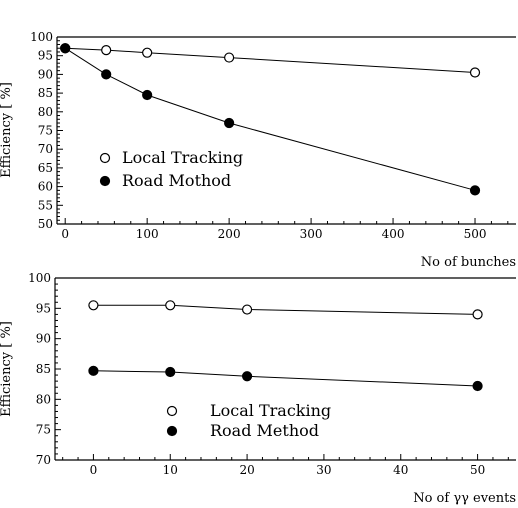 The width and height of the screenshot is (518, 508). Describe the element at coordinates (45, 56) in the screenshot. I see `chart-0-ytick-label: 95` at that location.